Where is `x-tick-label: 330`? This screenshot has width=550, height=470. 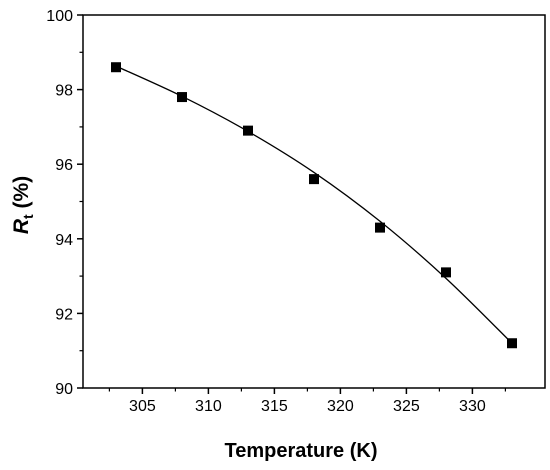
x-tick-label: 330 is located at coordinates (472, 406).